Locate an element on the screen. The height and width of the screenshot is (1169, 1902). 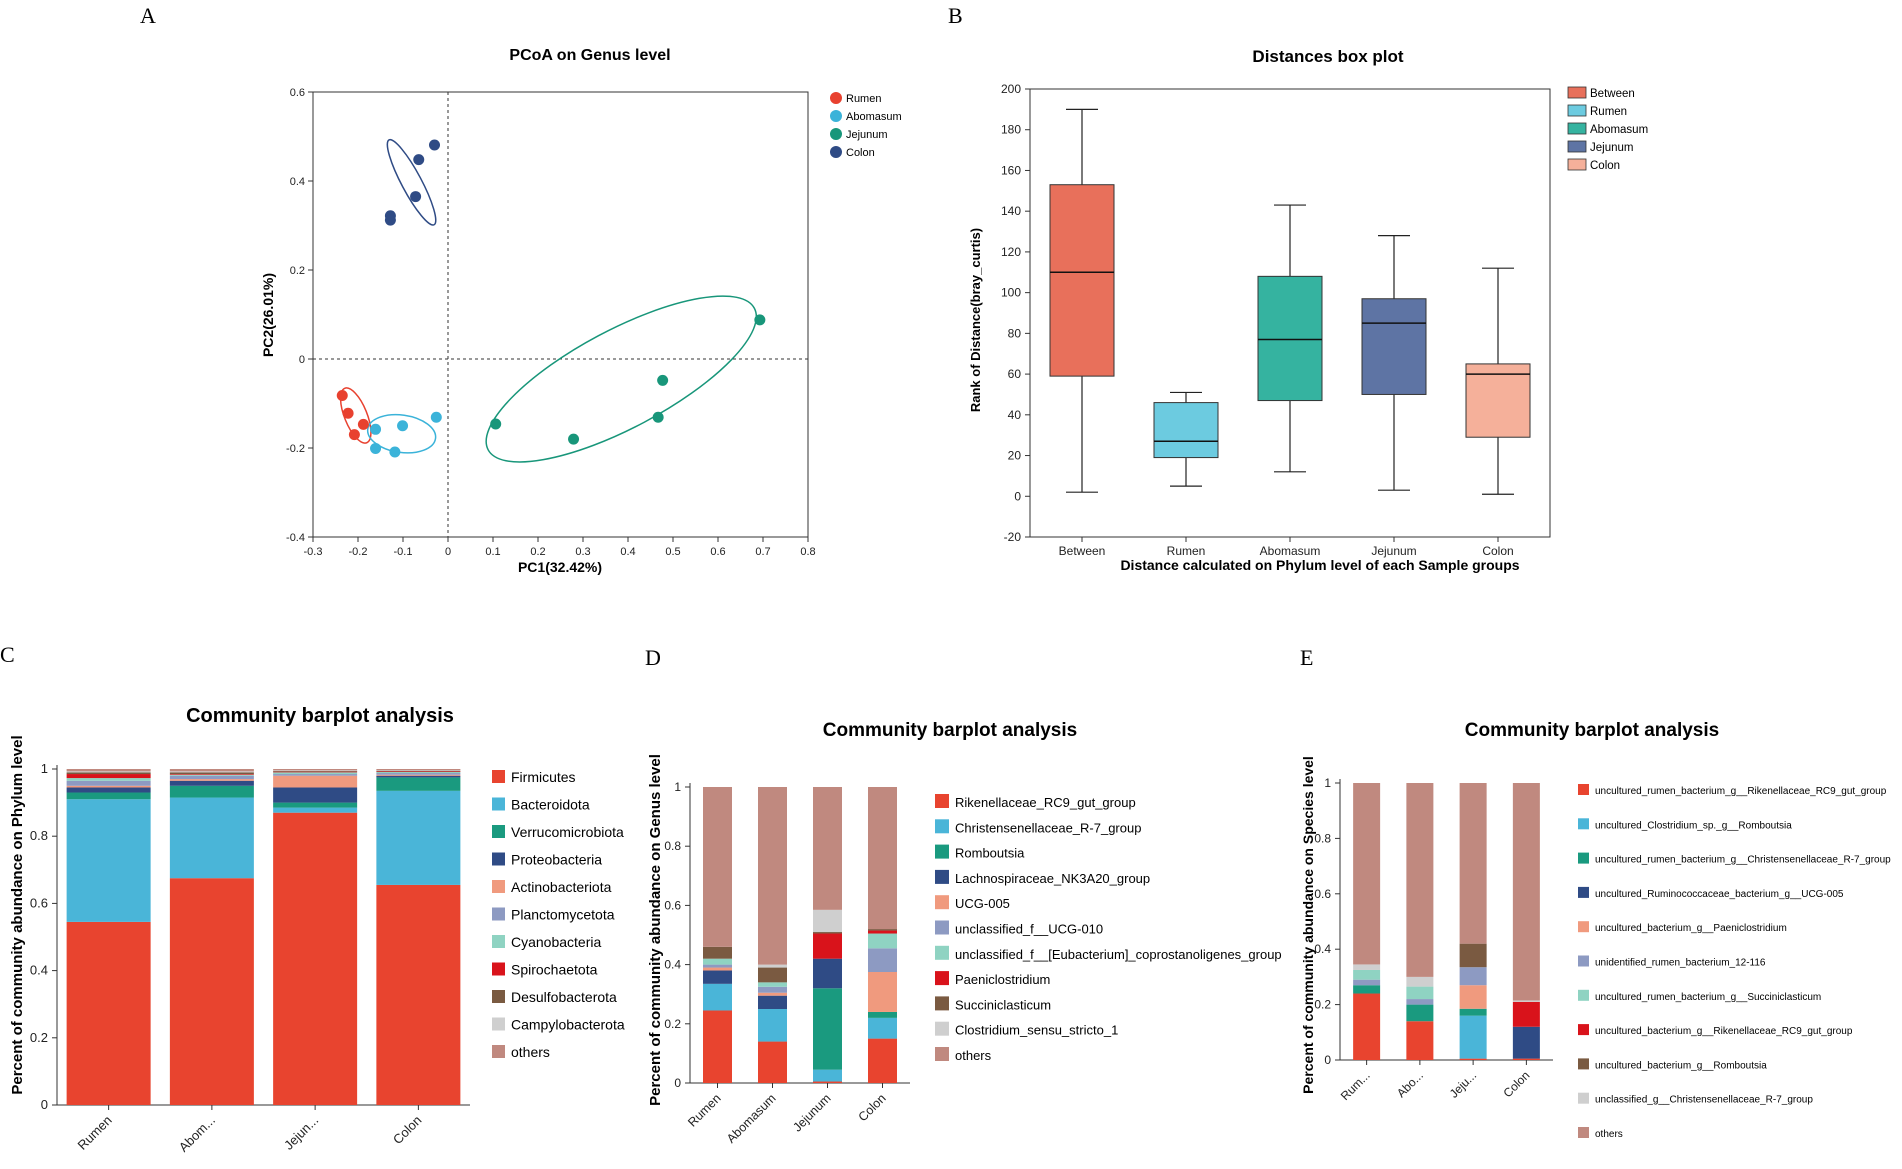
bar-segment-colon-rikenellaceae-rc9-gut-group is located at coordinates (882, 1060).